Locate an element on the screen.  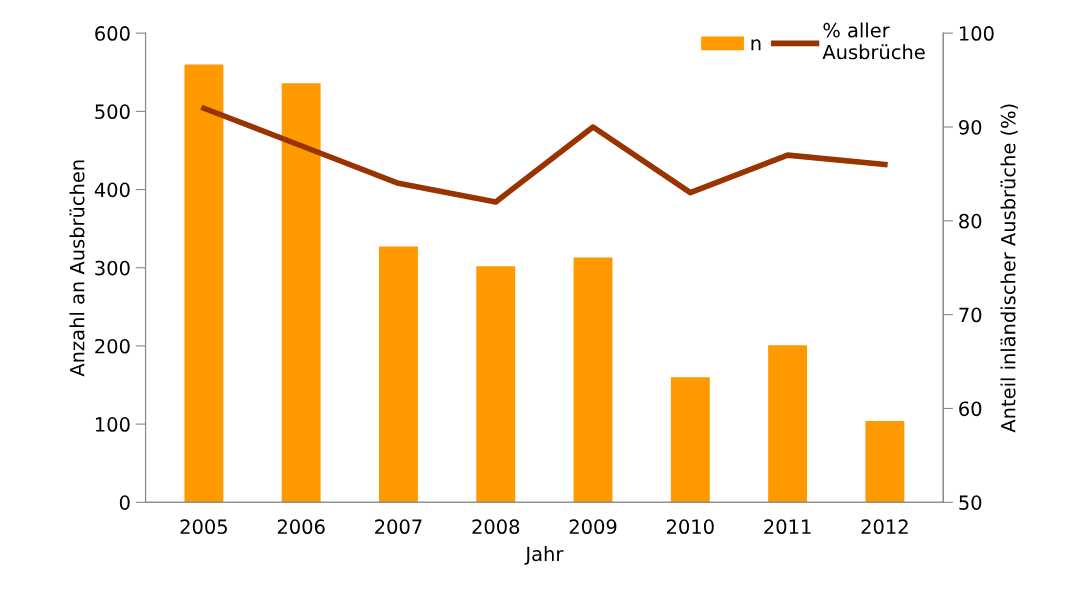
x-tick-label: 2011 is located at coordinates (787, 527).